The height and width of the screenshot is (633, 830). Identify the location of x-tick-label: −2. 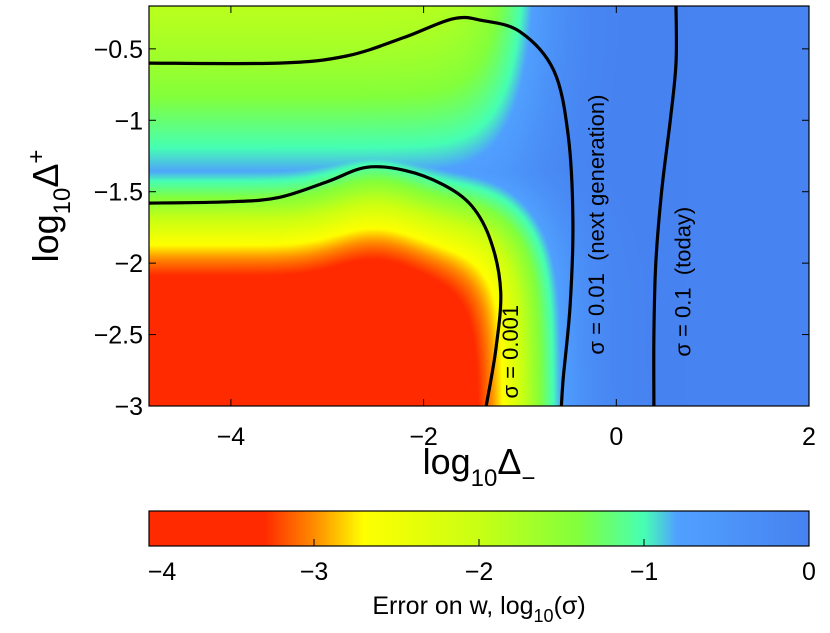
(423, 437).